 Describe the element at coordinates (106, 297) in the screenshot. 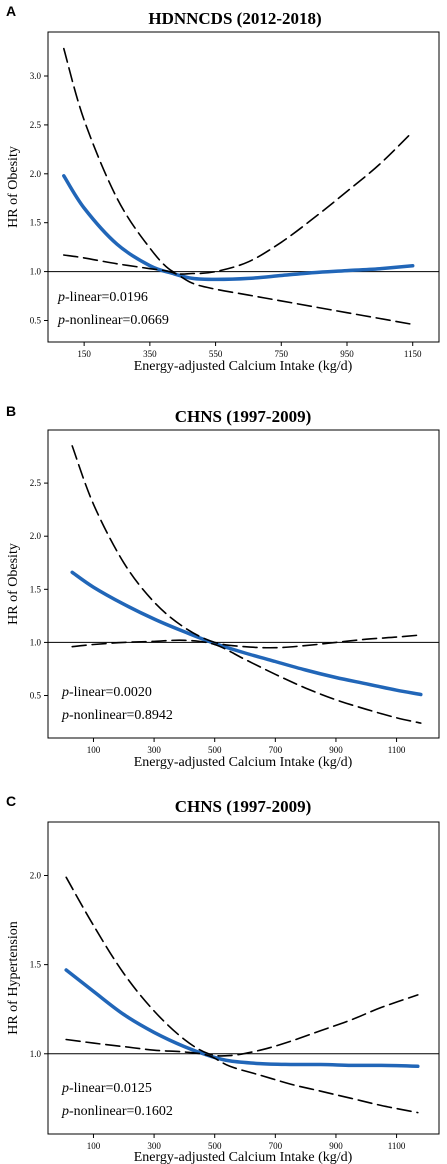

I see `p-linear-value: -linear=0.0196` at that location.